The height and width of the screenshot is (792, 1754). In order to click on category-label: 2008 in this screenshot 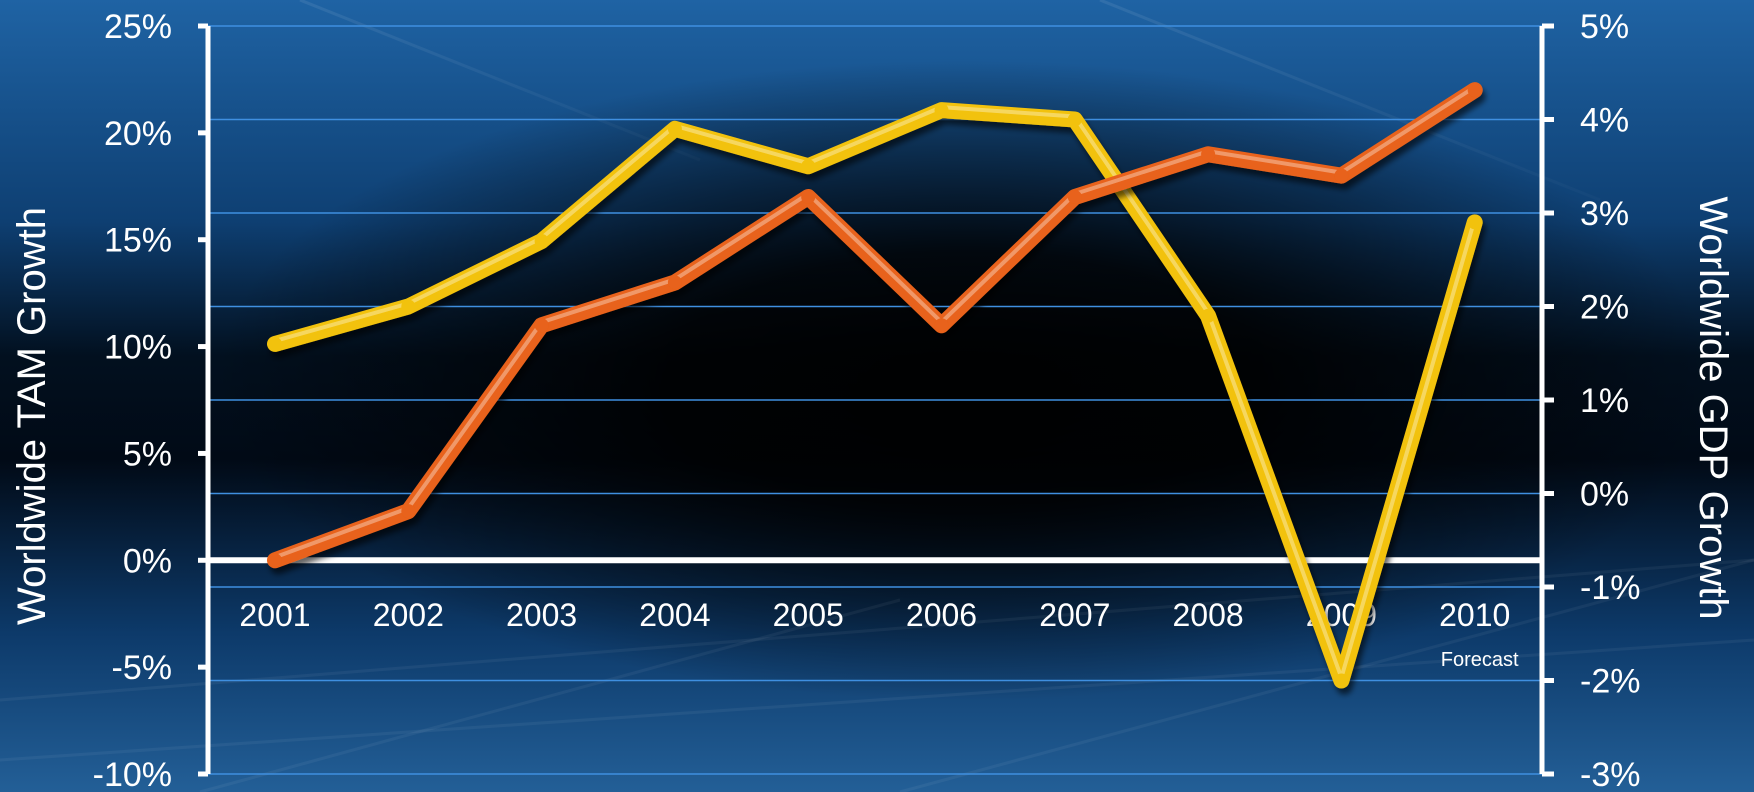, I will do `click(1208, 615)`.